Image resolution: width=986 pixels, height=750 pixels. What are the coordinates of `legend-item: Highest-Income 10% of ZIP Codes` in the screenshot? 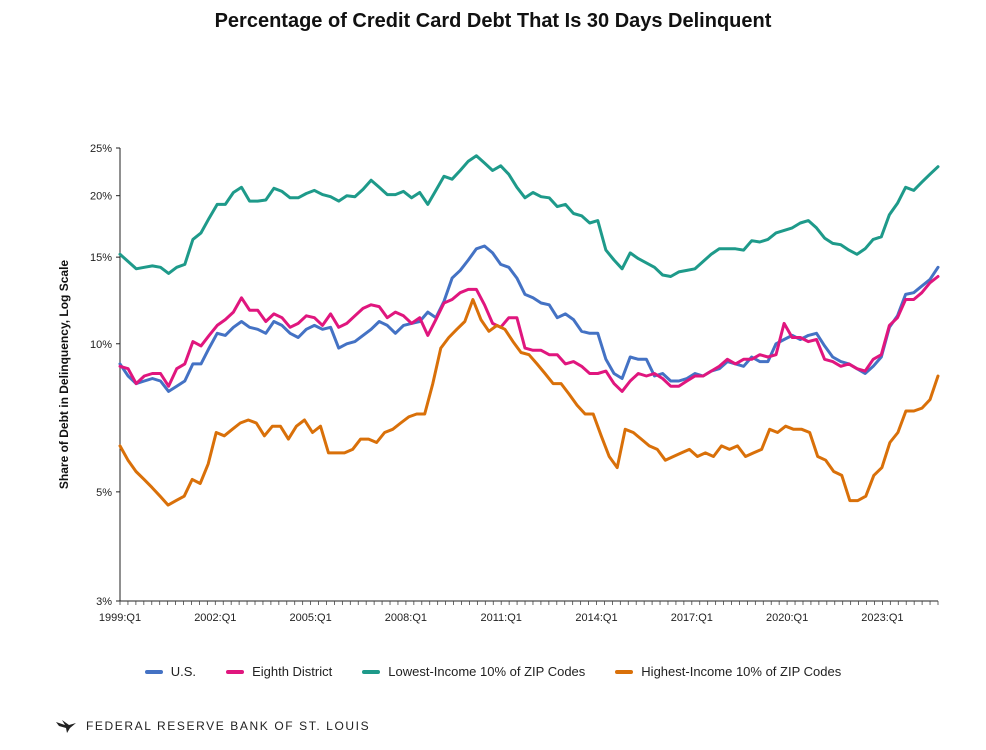 It's located at (728, 671).